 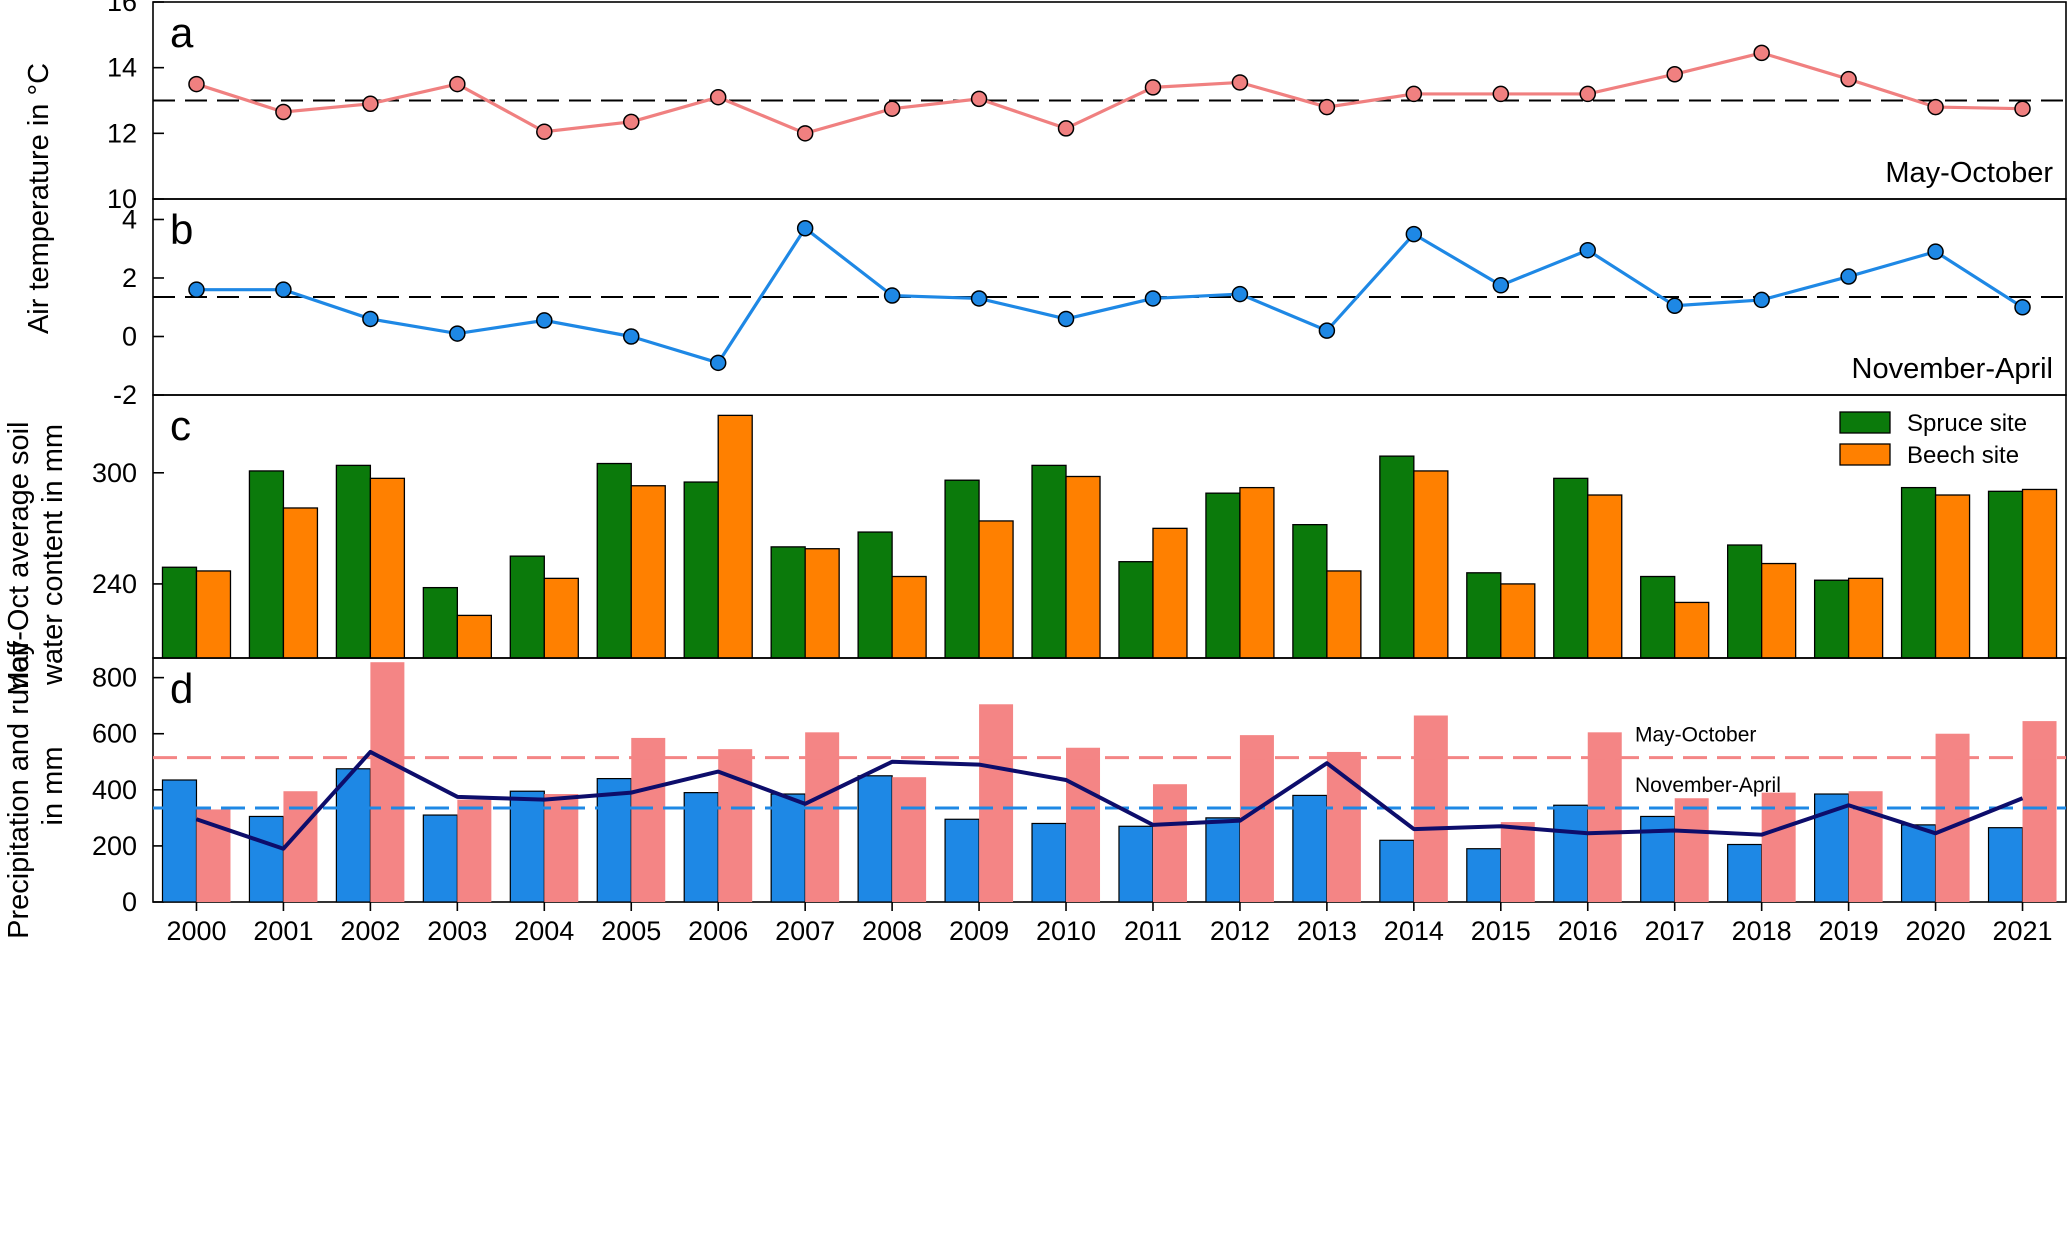 I want to click on y-tick-label: 14, so click(x=122, y=68).